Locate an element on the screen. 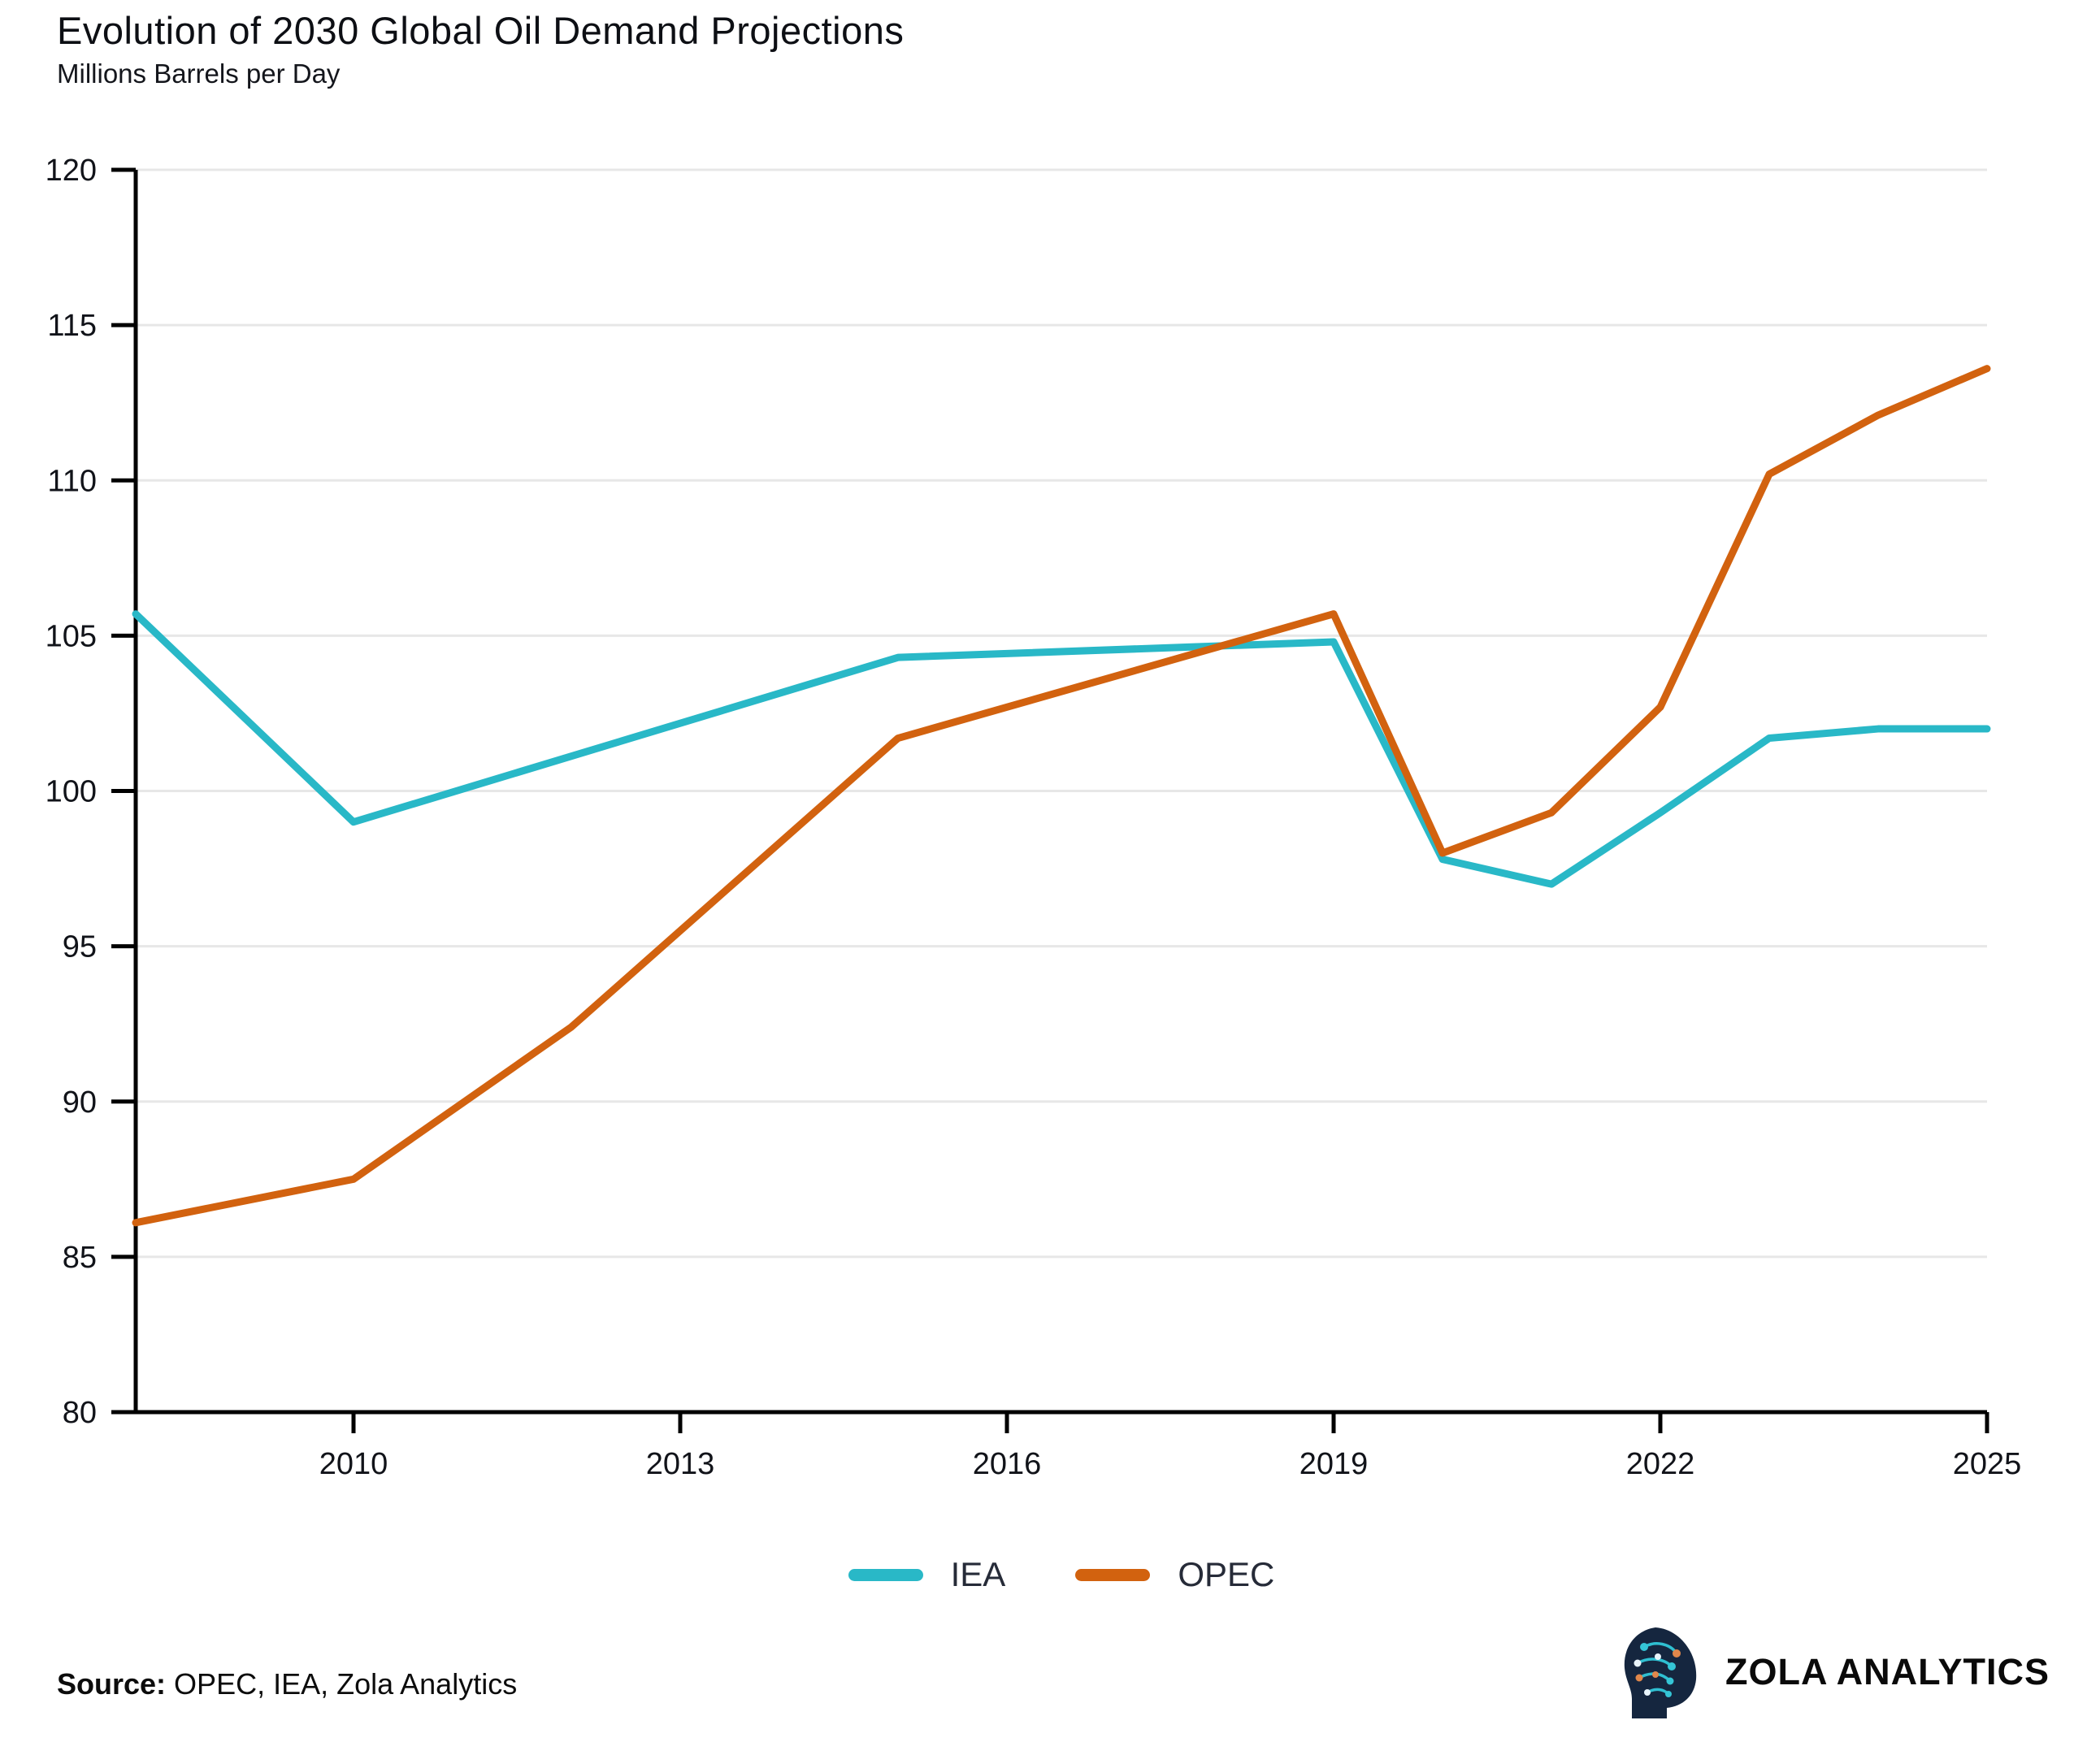 Image resolution: width=2100 pixels, height=1742 pixels. opec-line-swatch is located at coordinates (1113, 1575).